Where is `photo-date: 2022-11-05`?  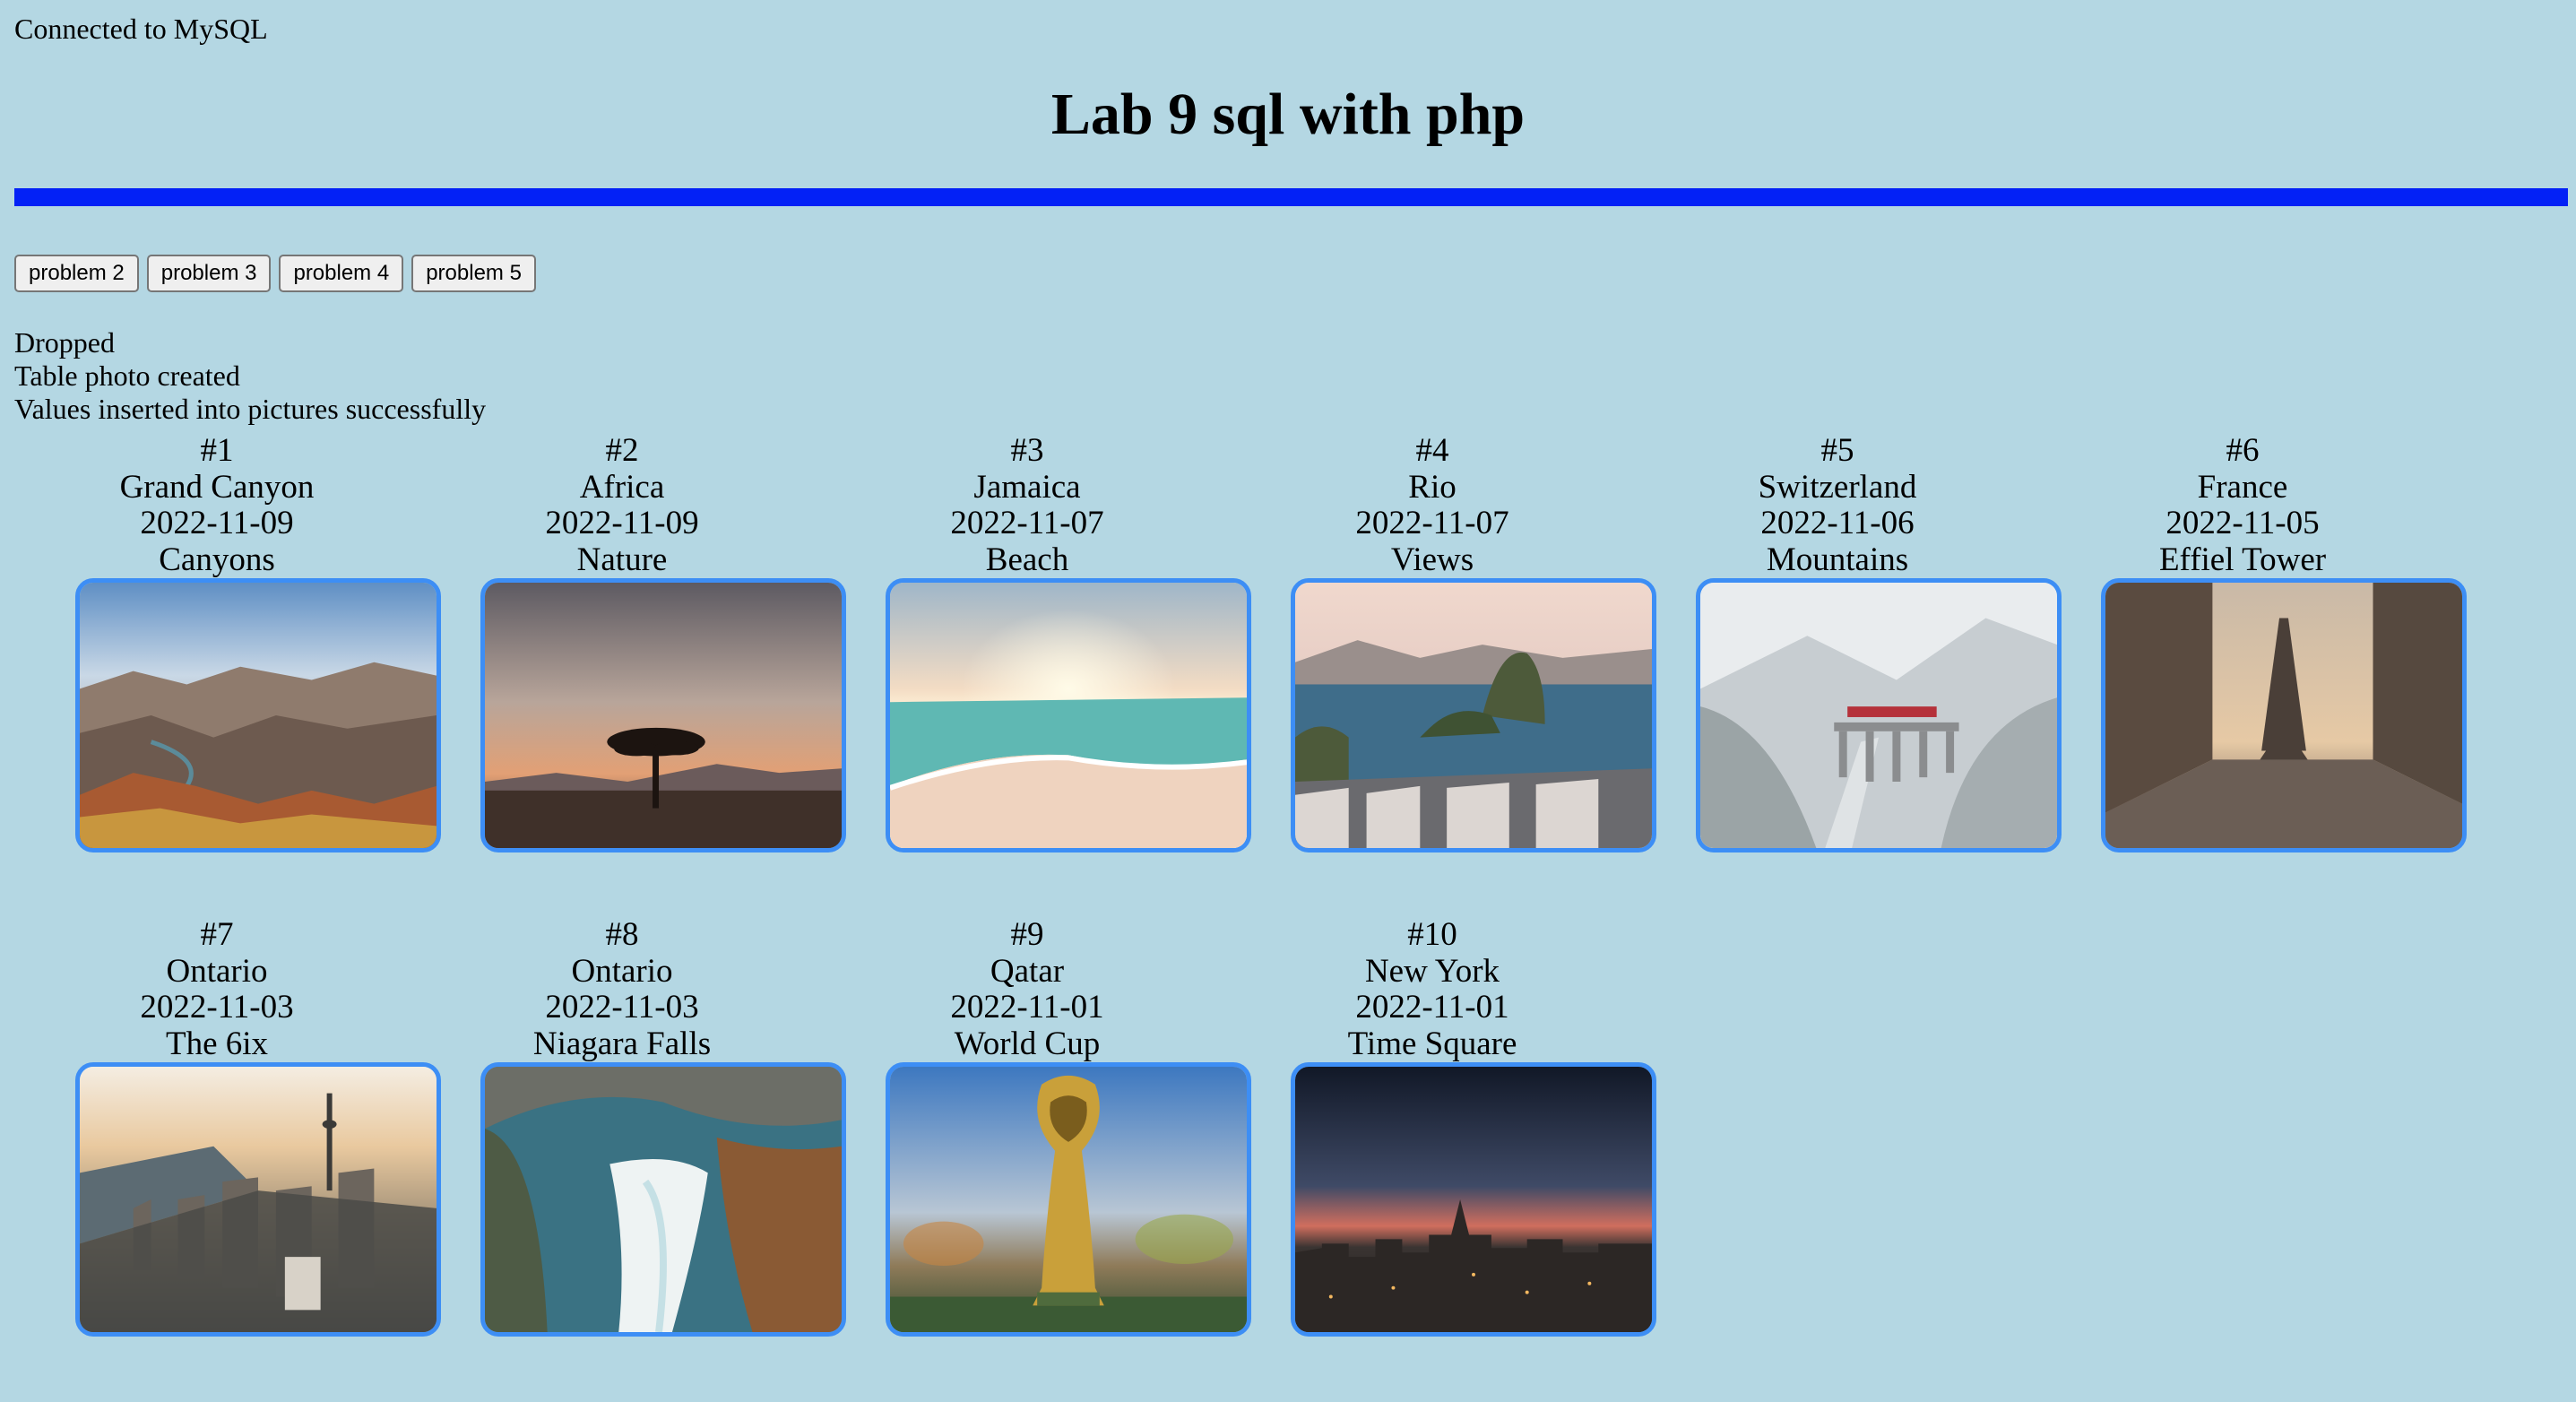 photo-date: 2022-11-05 is located at coordinates (2242, 523).